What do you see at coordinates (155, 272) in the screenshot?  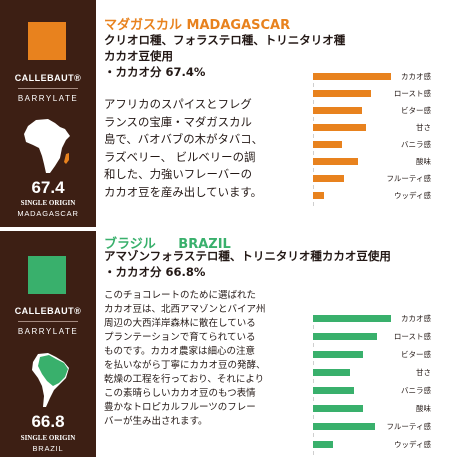 I see `headline-line: ・カカオ分 66.8%` at bounding box center [155, 272].